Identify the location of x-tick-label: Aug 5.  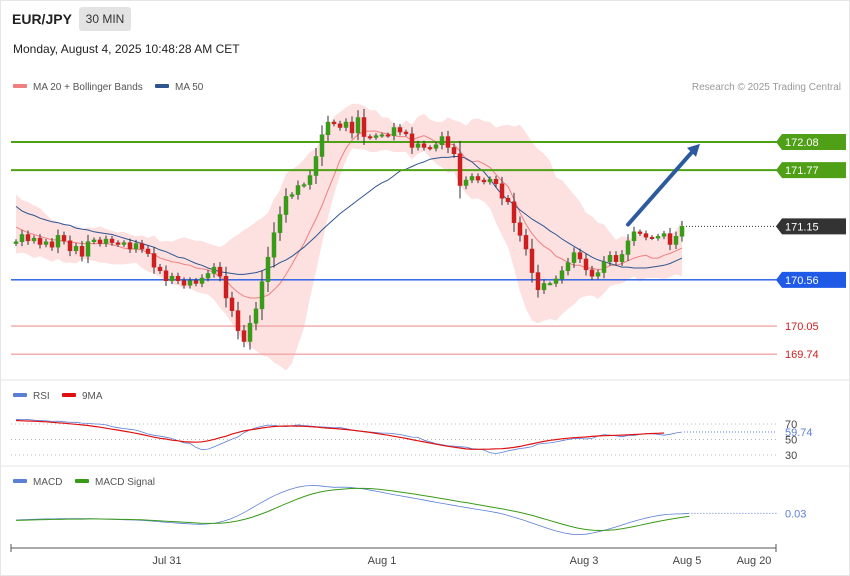
(687, 561).